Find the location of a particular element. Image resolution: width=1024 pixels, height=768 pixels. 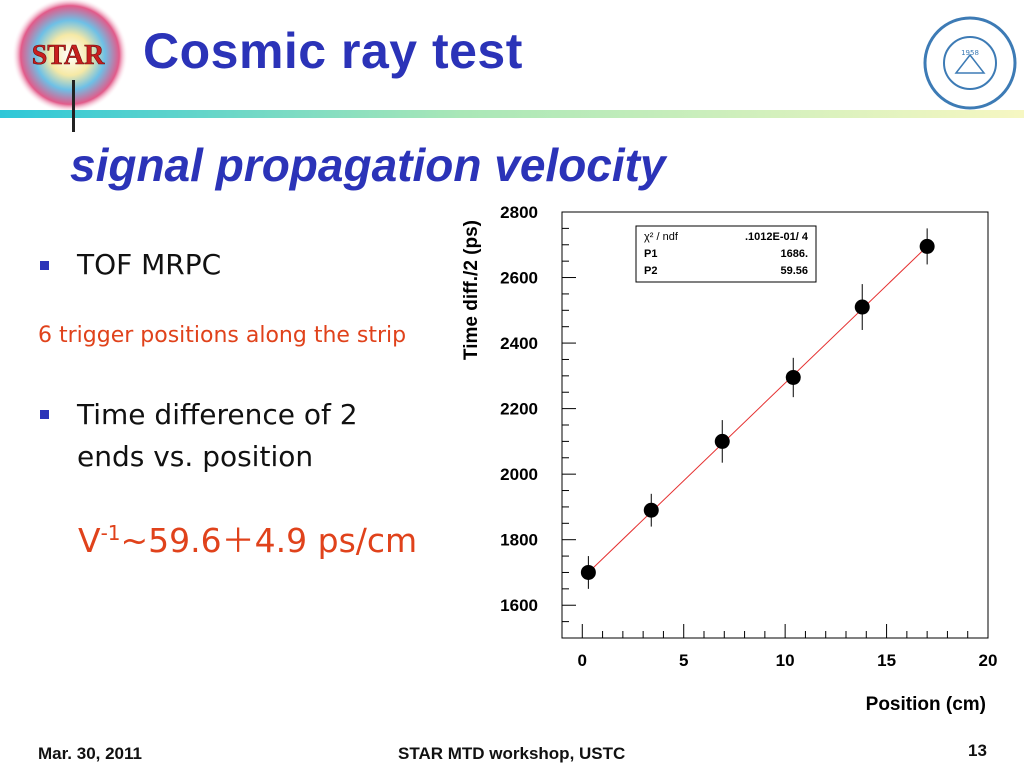

stats-label: P2 is located at coordinates (650, 271).